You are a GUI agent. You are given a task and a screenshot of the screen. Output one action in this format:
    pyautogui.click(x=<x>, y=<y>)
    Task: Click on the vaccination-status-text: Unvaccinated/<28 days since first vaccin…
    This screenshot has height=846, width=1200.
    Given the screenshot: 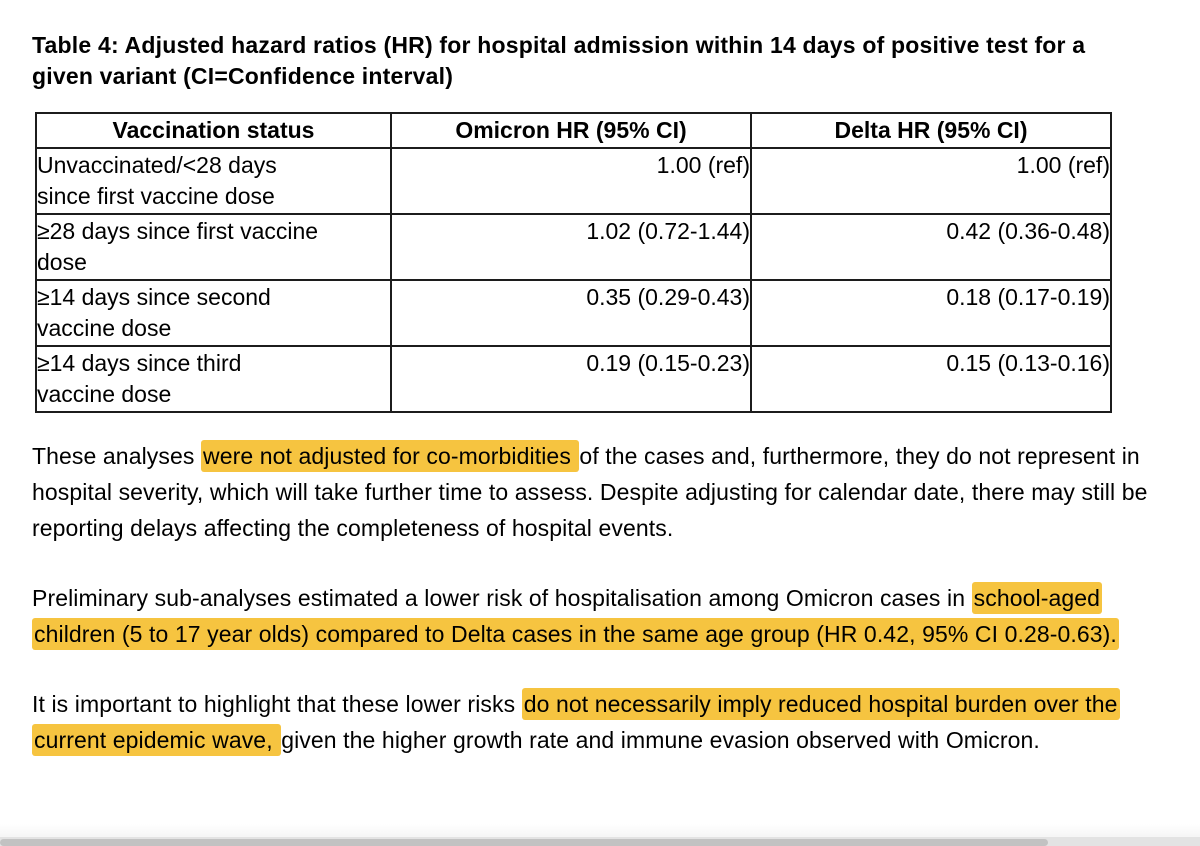 What is the action you would take?
    pyautogui.click(x=157, y=180)
    